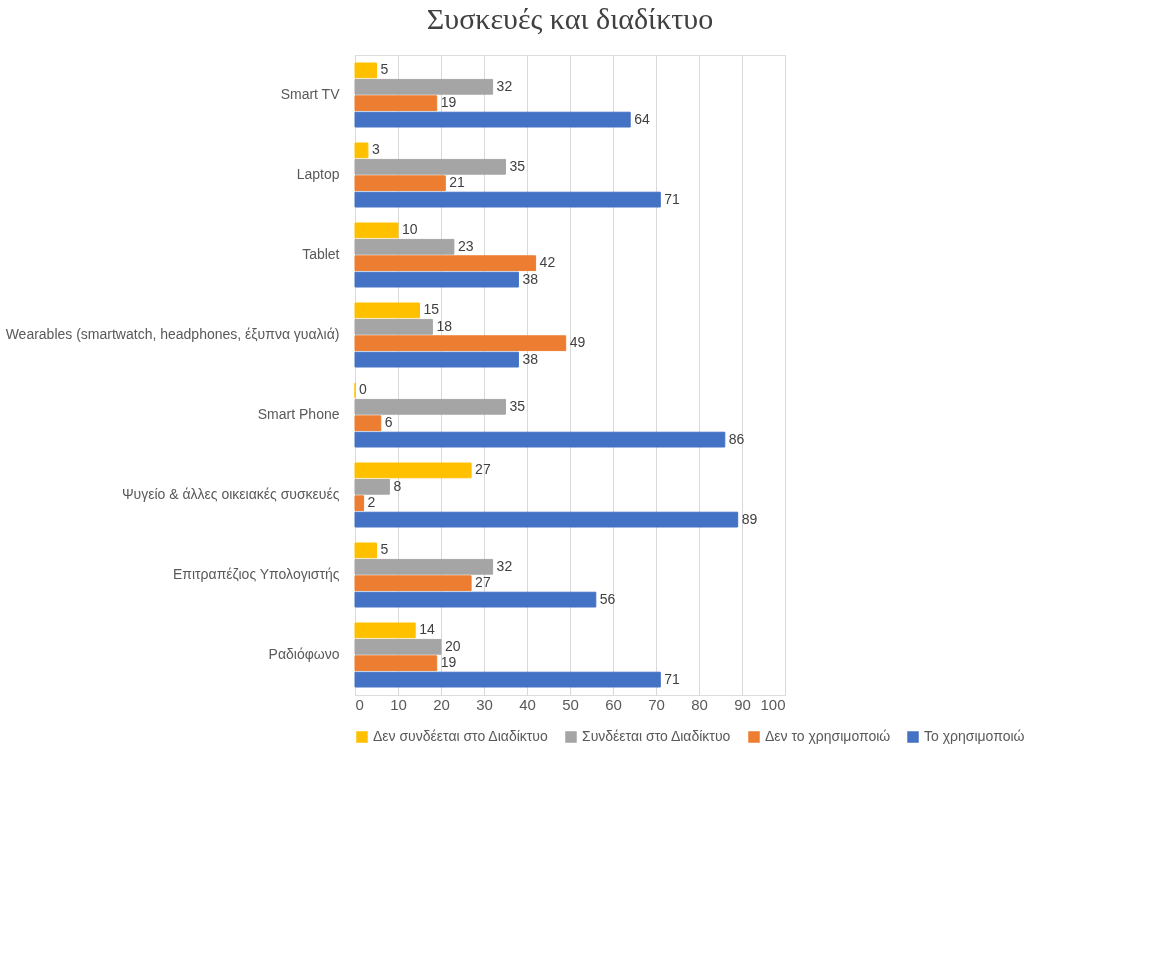  I want to click on data-label: 21, so click(457, 182).